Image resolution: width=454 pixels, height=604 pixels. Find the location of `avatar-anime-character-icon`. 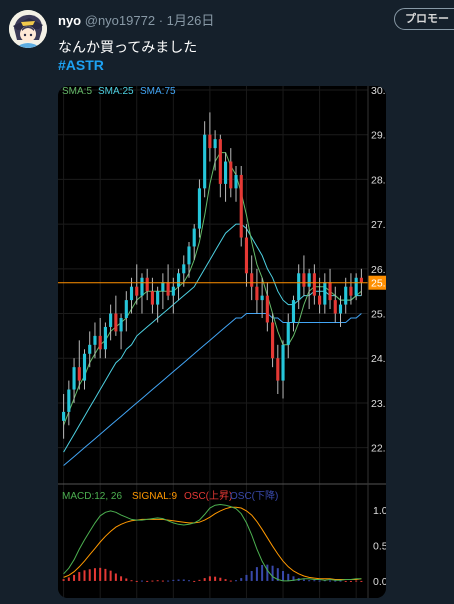

avatar-anime-character-icon is located at coordinates (28, 29).